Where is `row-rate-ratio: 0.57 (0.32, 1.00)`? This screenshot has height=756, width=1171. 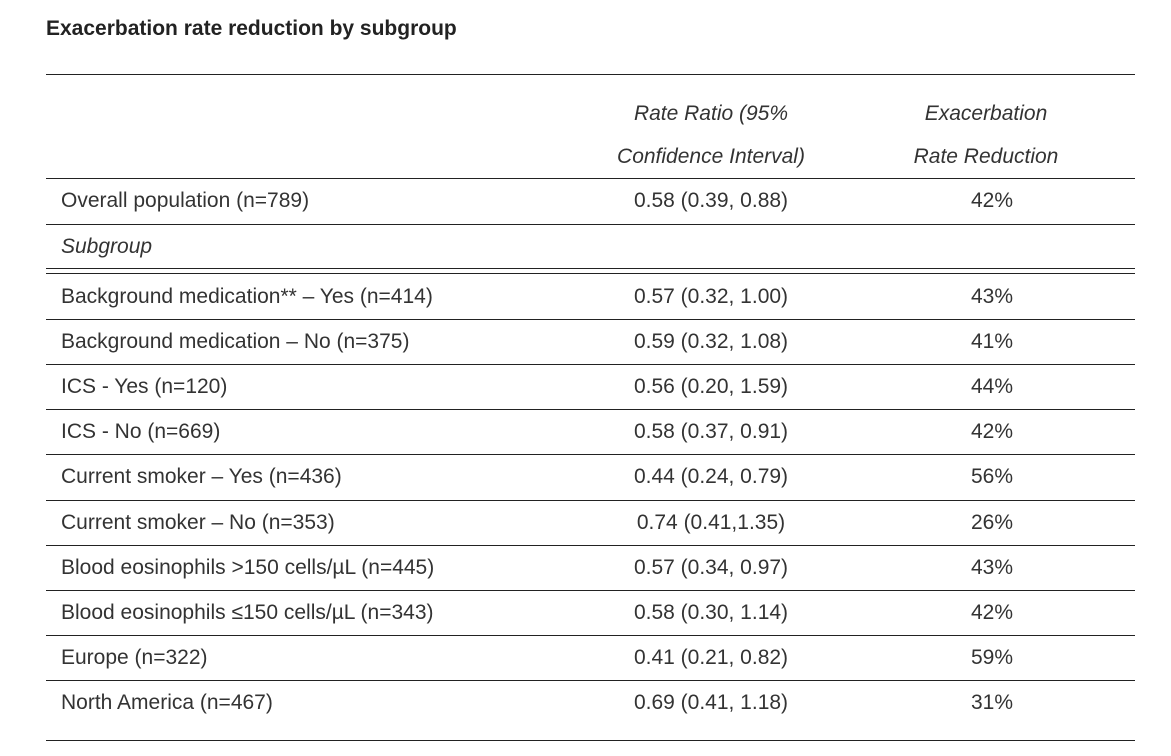 row-rate-ratio: 0.57 (0.32, 1.00) is located at coordinates (711, 296).